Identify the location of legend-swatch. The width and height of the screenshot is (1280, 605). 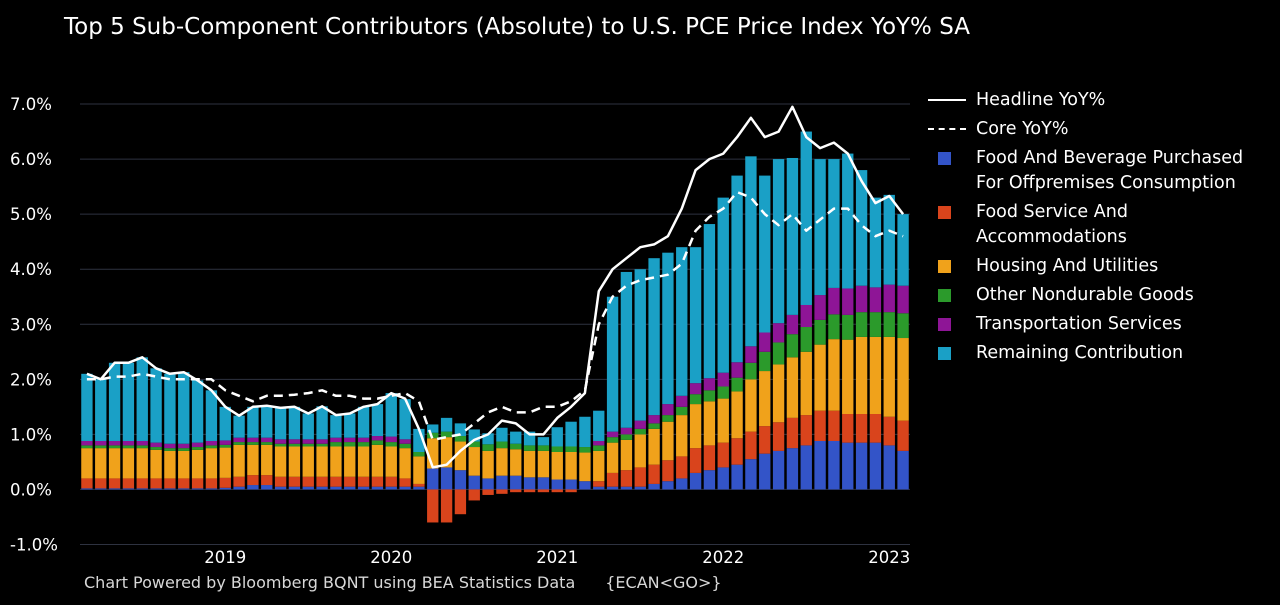
(944, 295).